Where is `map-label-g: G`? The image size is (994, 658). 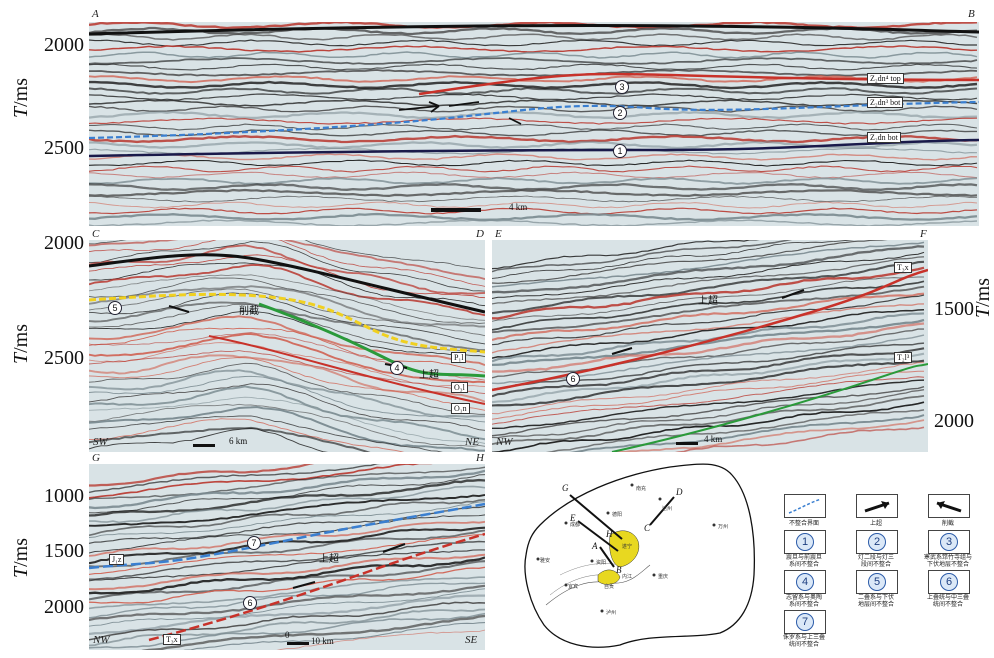 map-label-g: G is located at coordinates (565, 488).